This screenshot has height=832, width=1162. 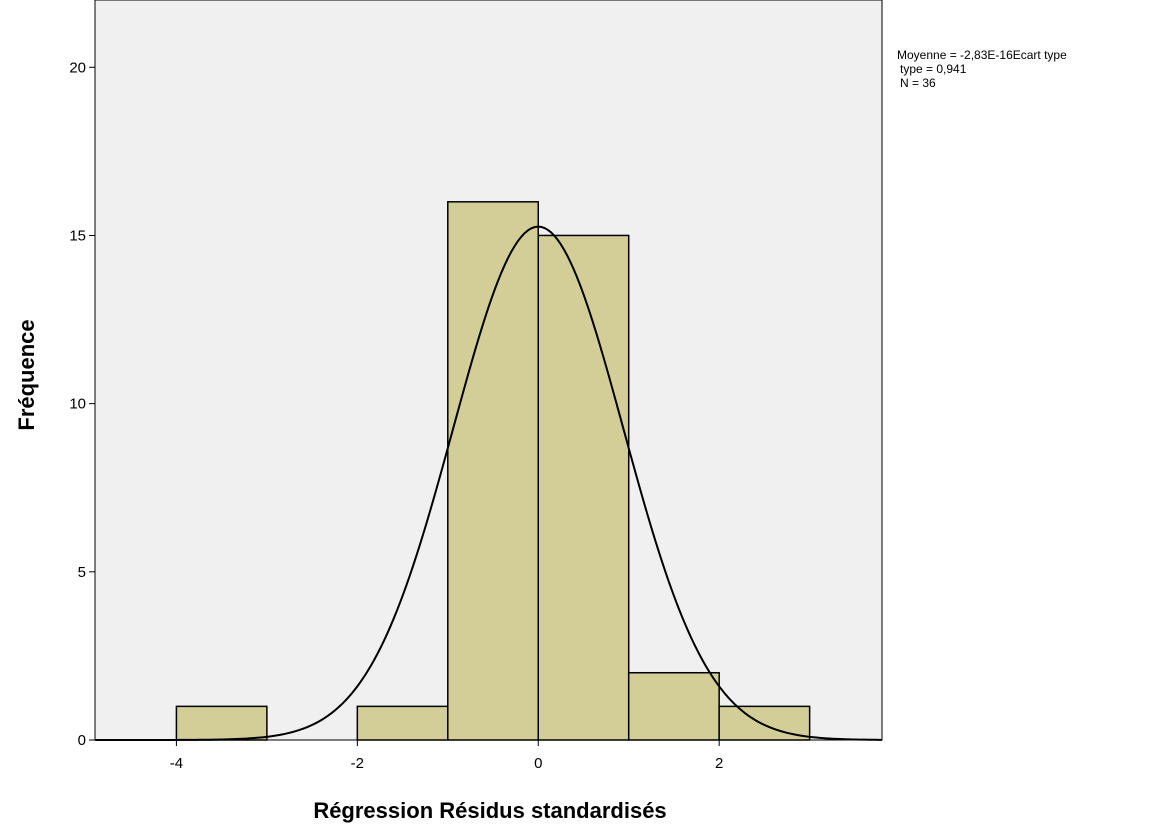 What do you see at coordinates (933, 69) in the screenshot?
I see `stats-line: type = 0,941` at bounding box center [933, 69].